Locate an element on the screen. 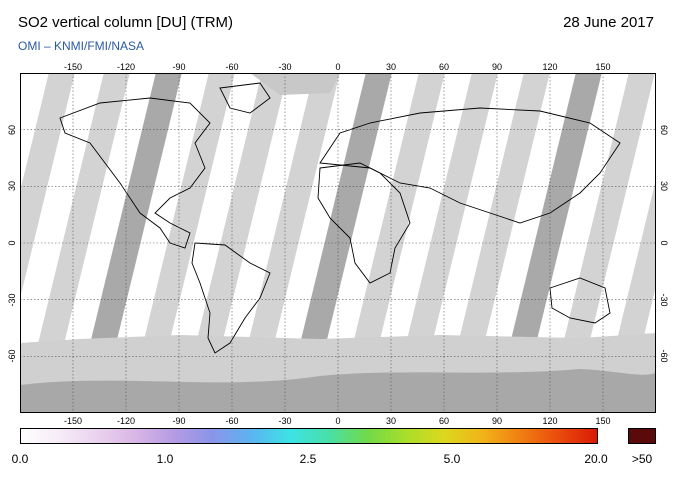 The height and width of the screenshot is (480, 676). top-lon-tick: 60 is located at coordinates (444, 67).